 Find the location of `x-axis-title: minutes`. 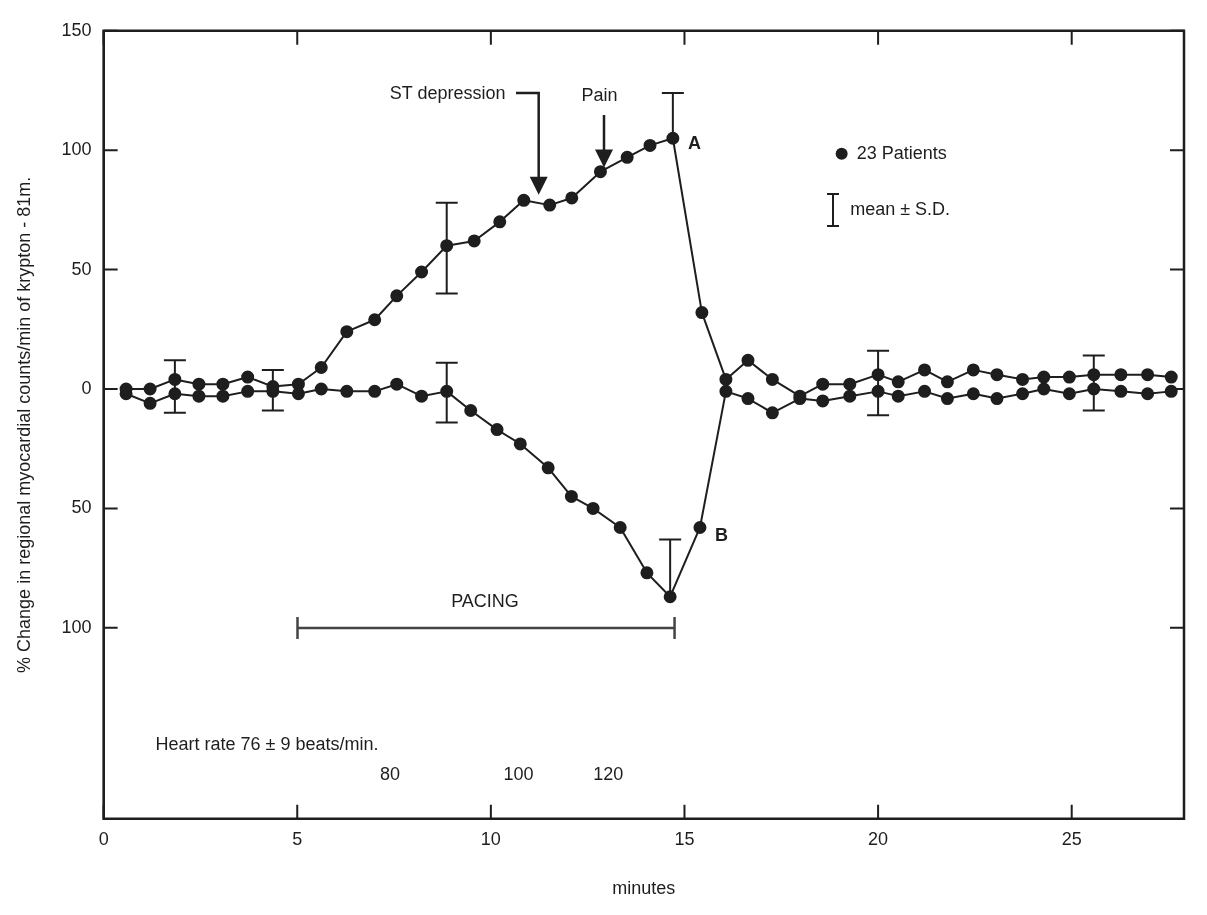

x-axis-title: minutes is located at coordinates (644, 888).